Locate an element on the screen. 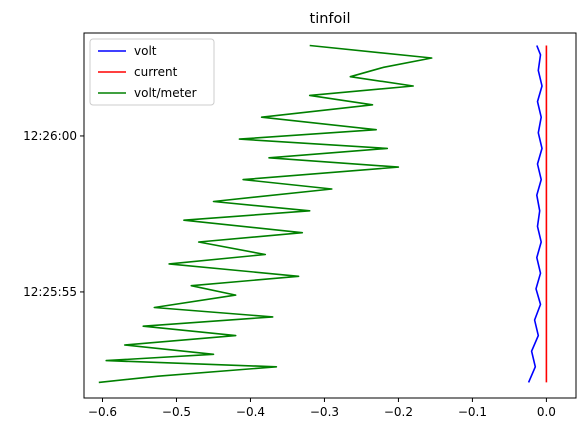 The width and height of the screenshot is (587, 435). x-tick-label: −0.4 is located at coordinates (250, 412).